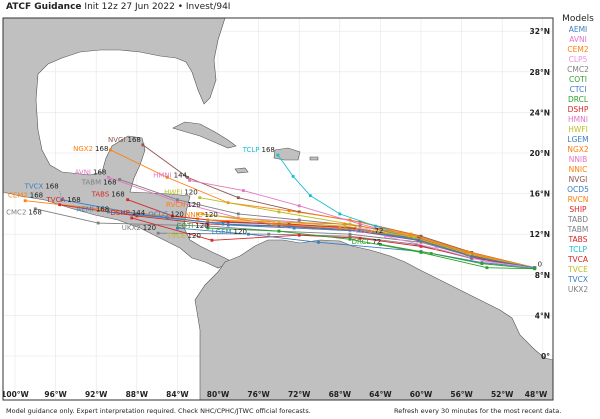  I want to click on track-end-label: LGEM 120, so click(229, 232).